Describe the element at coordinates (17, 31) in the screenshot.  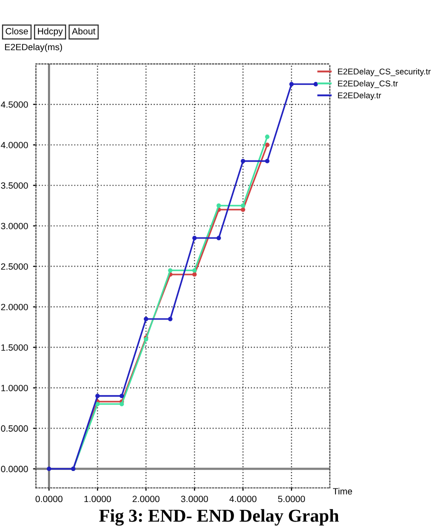
I see `text: Close` at that location.